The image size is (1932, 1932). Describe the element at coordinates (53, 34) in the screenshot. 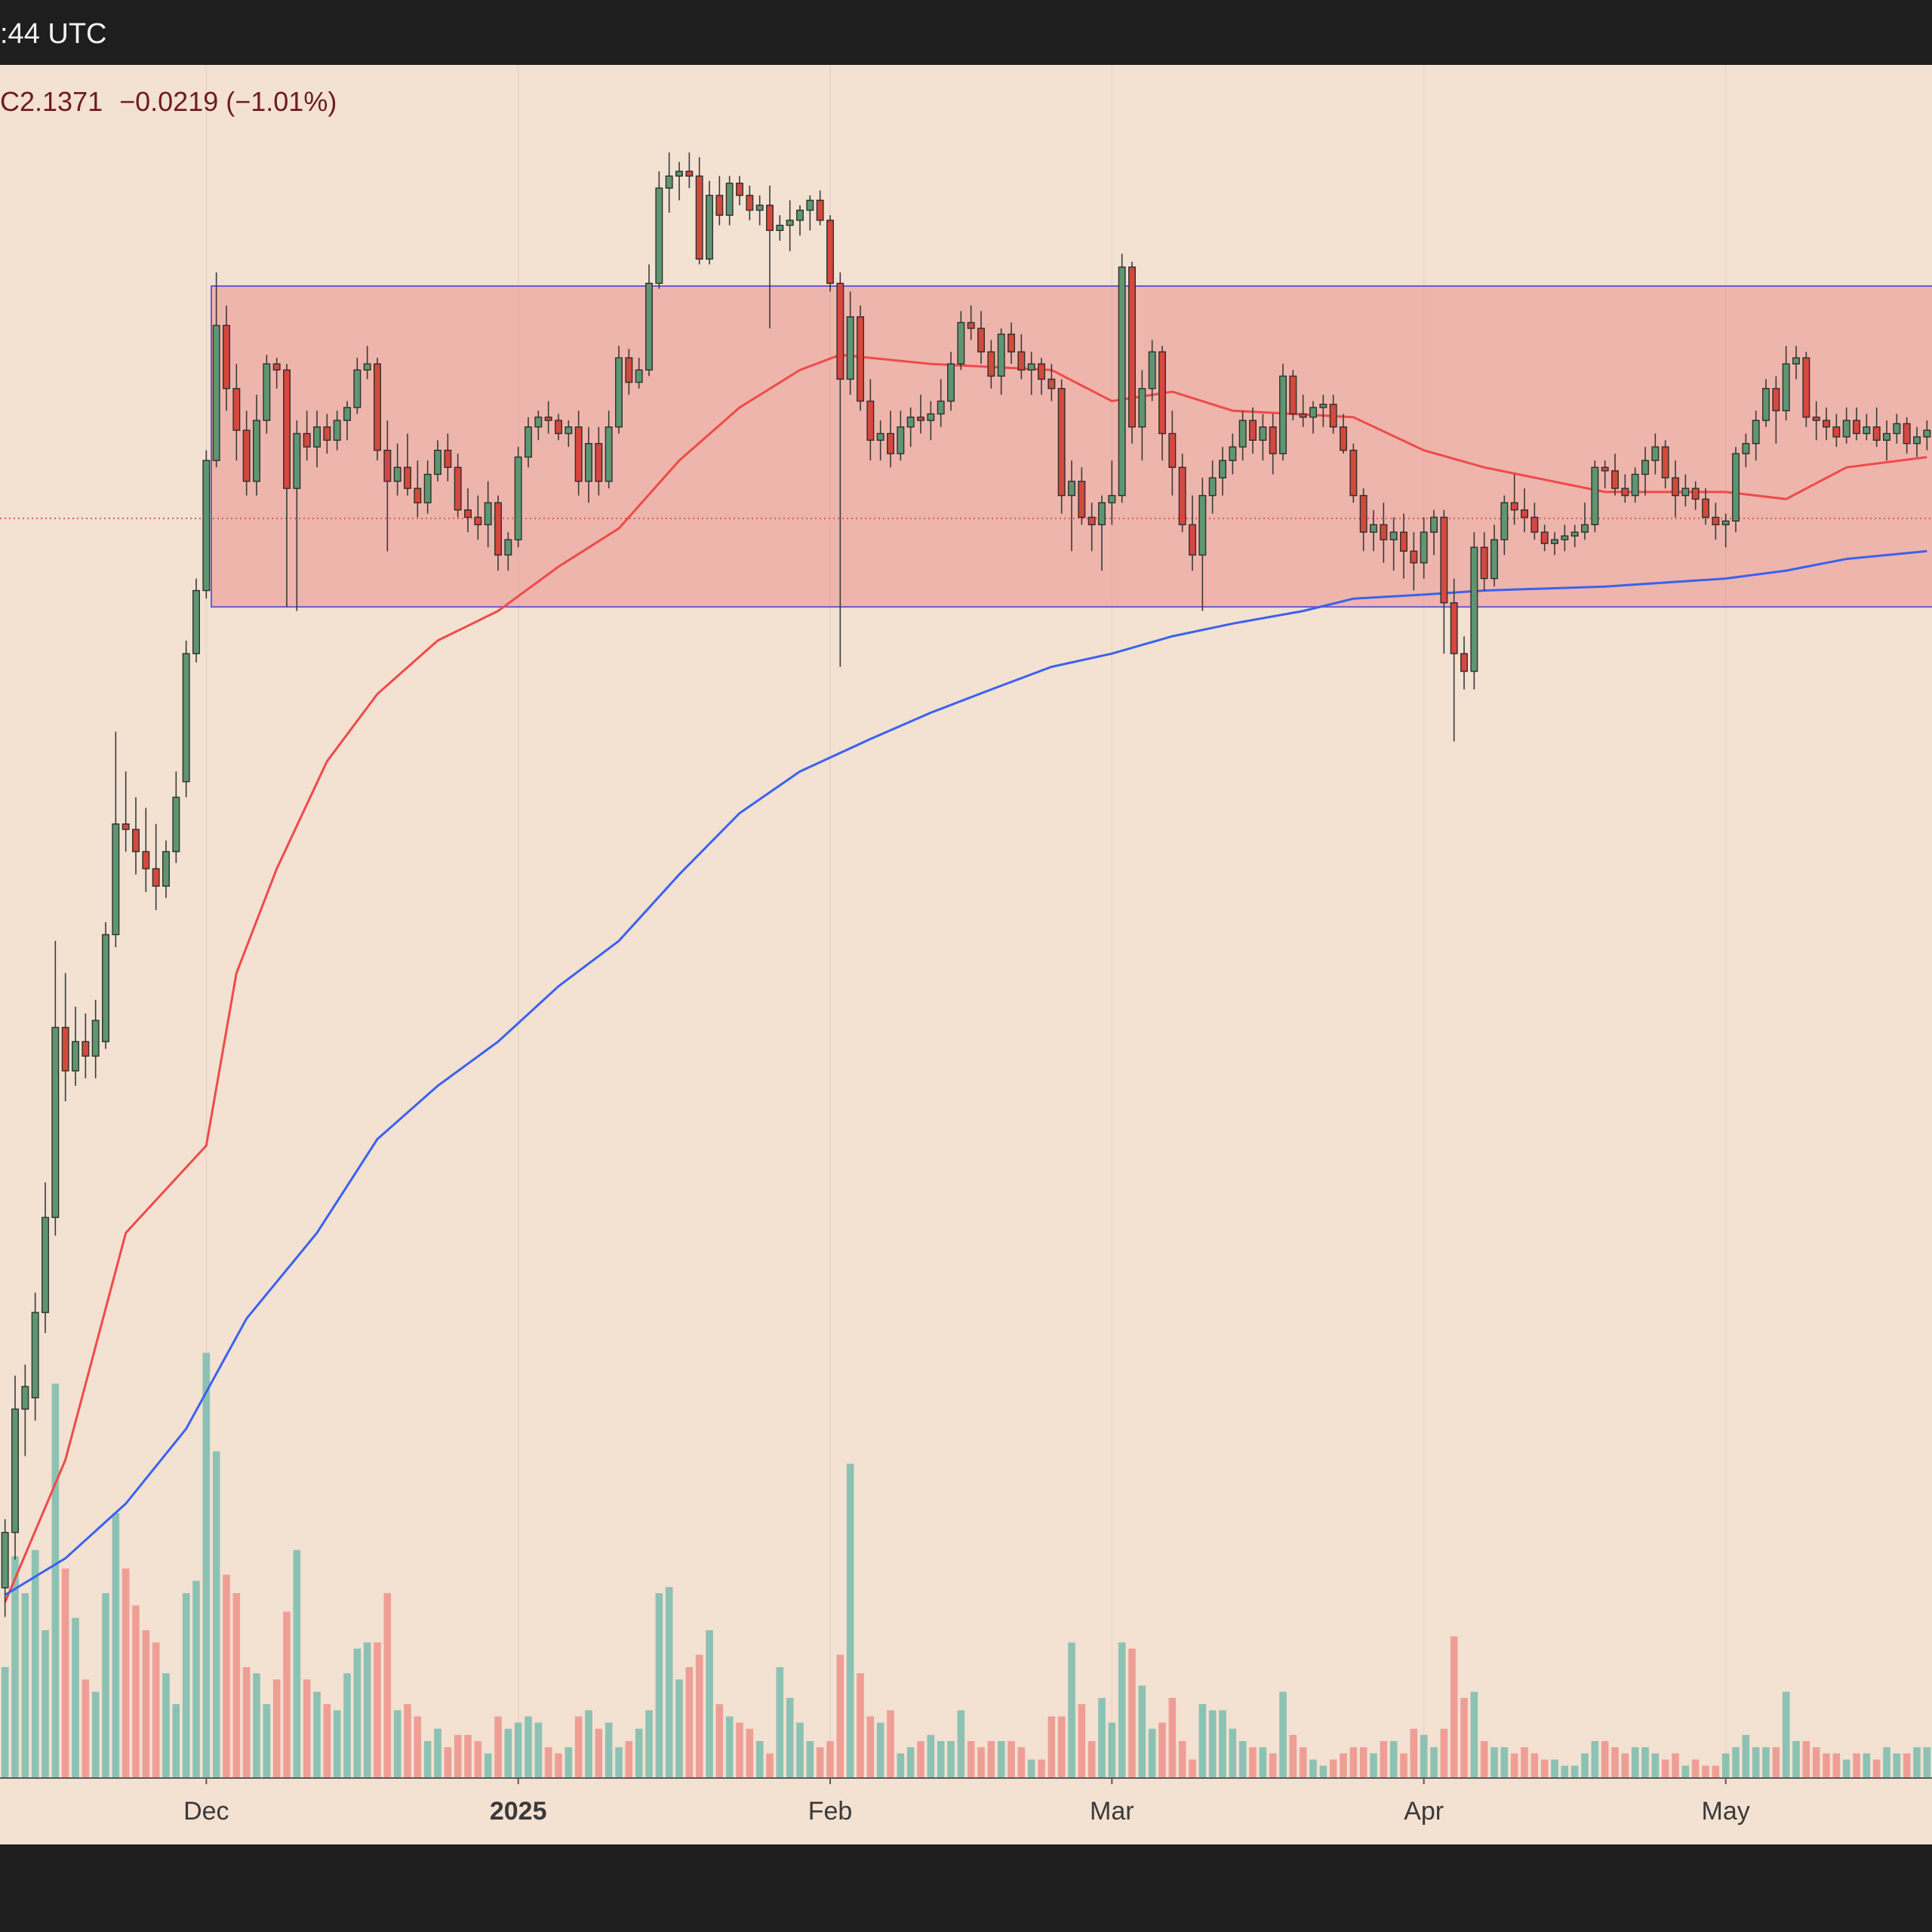

I see `clock: :44 UTC` at that location.